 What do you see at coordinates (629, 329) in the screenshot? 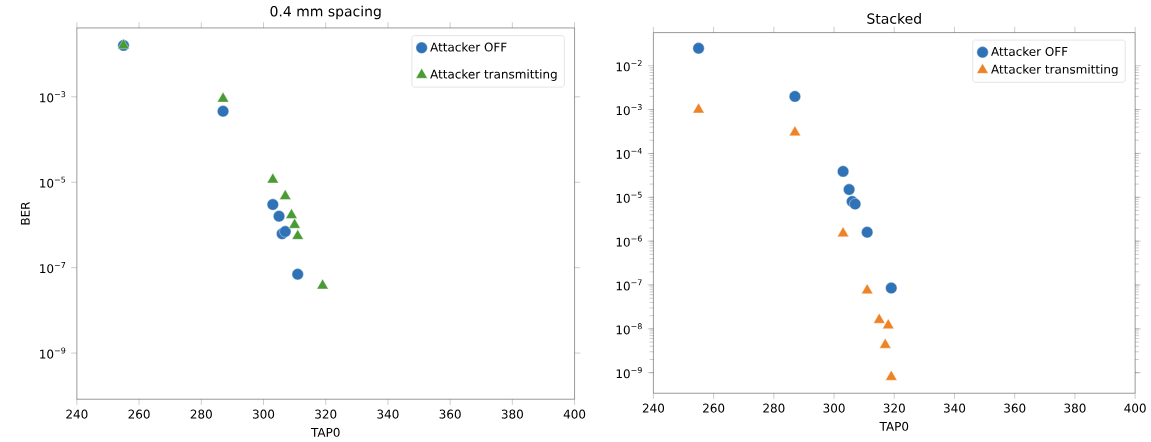
I see `y-tick-label: 10$^{−8}$` at bounding box center [629, 329].